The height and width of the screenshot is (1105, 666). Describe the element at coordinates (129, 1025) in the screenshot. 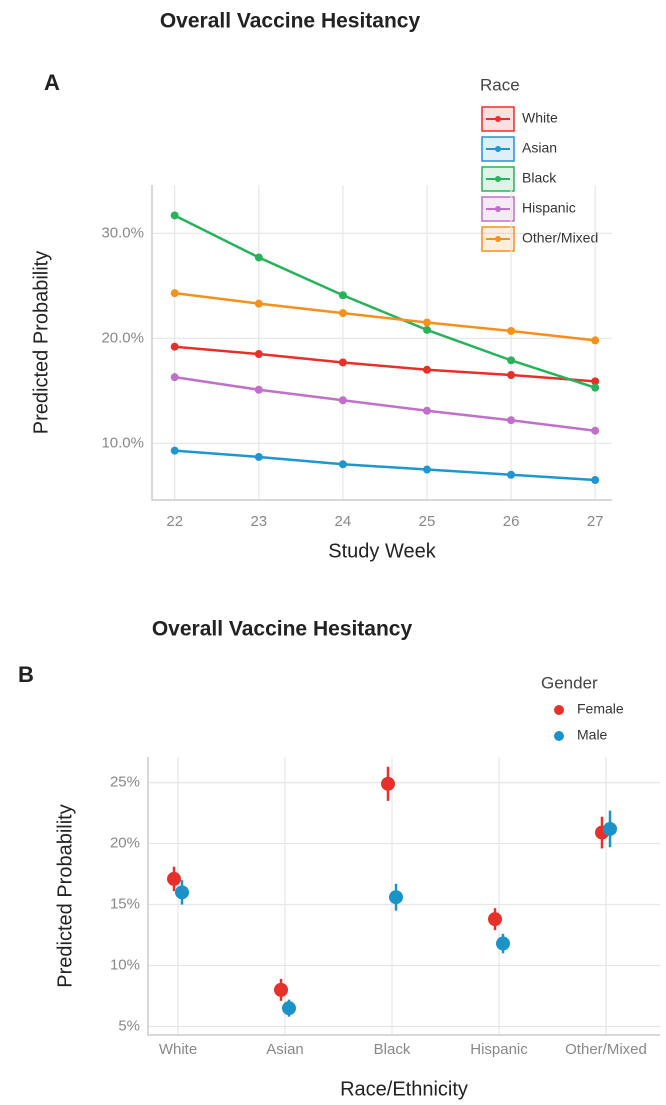

I see `y-tick-label: 5%` at that location.